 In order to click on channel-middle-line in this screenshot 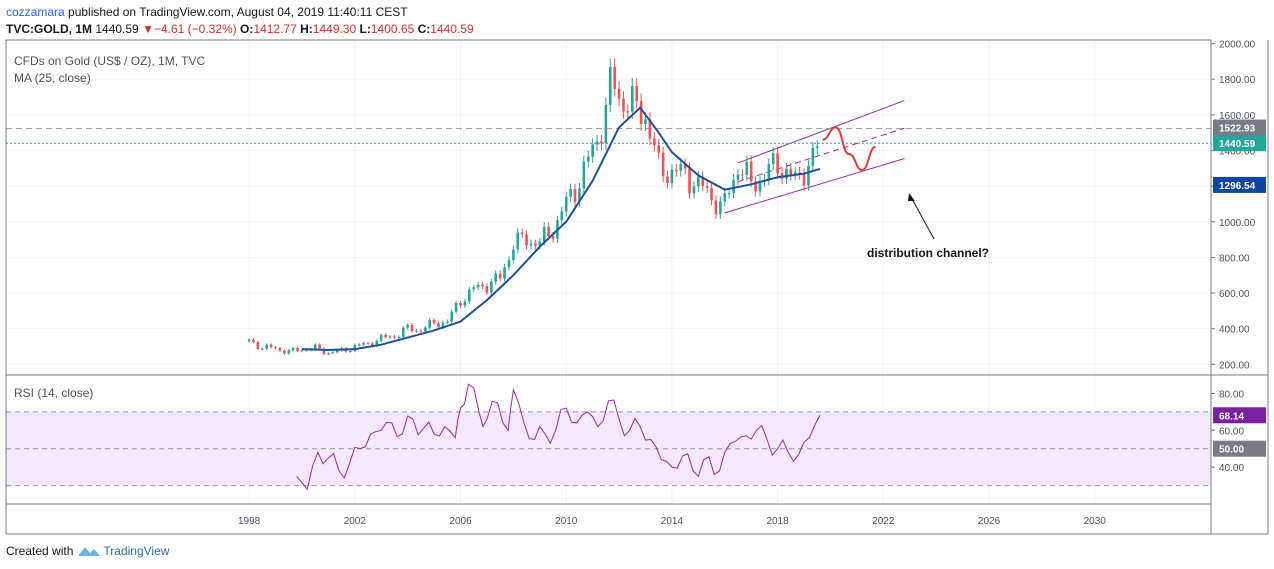, I will do `click(821, 155)`.